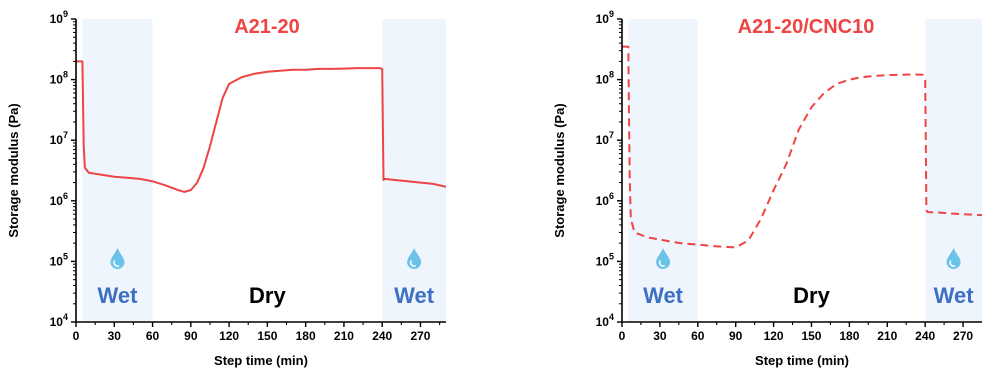  I want to click on data-series-line, so click(261, 126).